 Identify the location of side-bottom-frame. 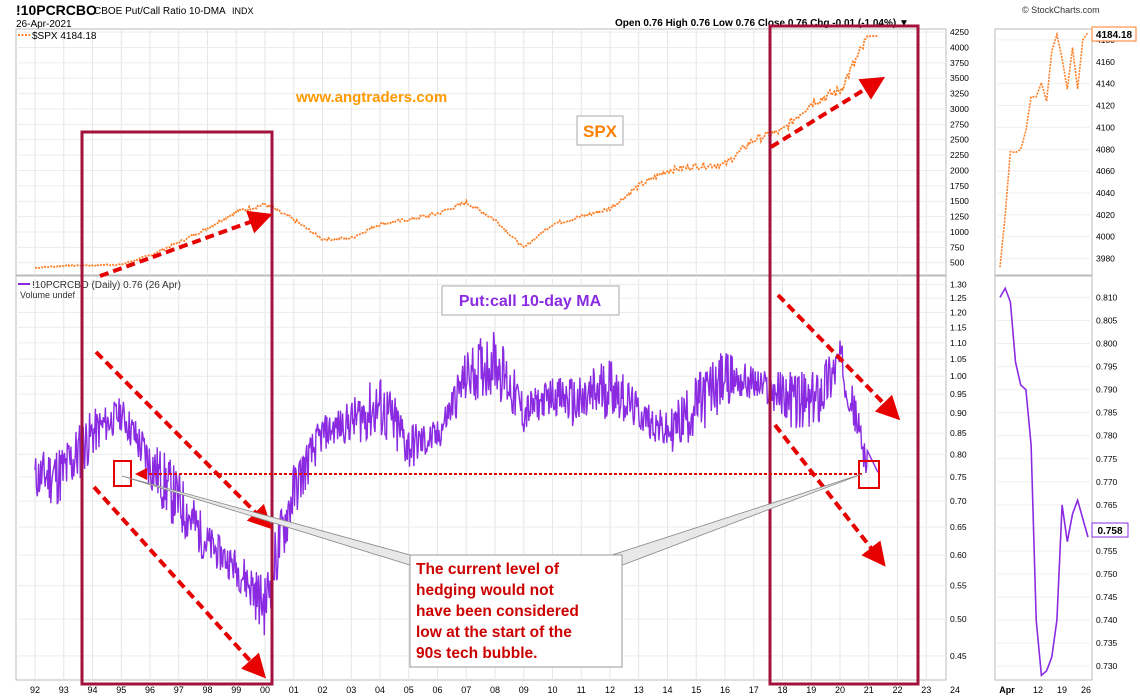
(1043, 478).